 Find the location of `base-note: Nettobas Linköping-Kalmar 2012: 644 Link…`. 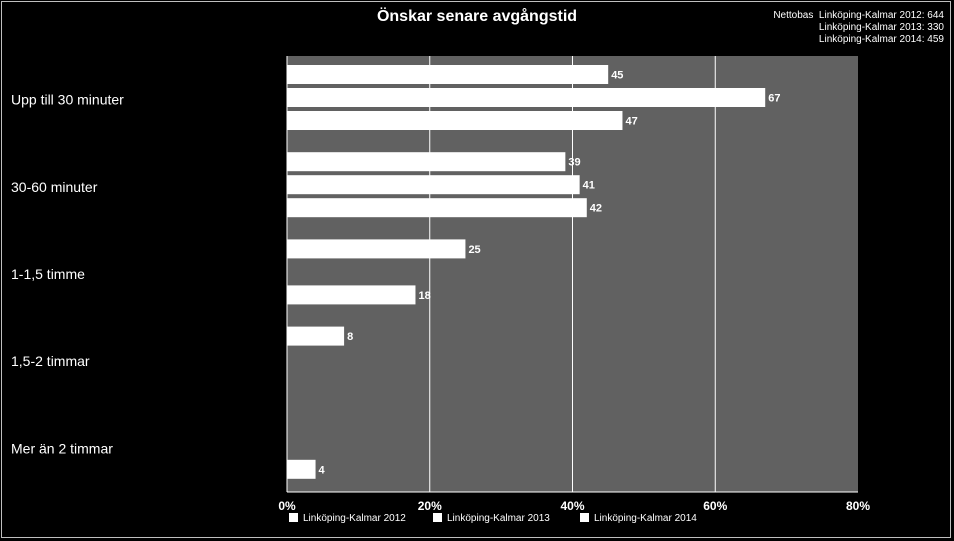

base-note: Nettobas Linköping-Kalmar 2012: 644 Link… is located at coordinates (858, 28).